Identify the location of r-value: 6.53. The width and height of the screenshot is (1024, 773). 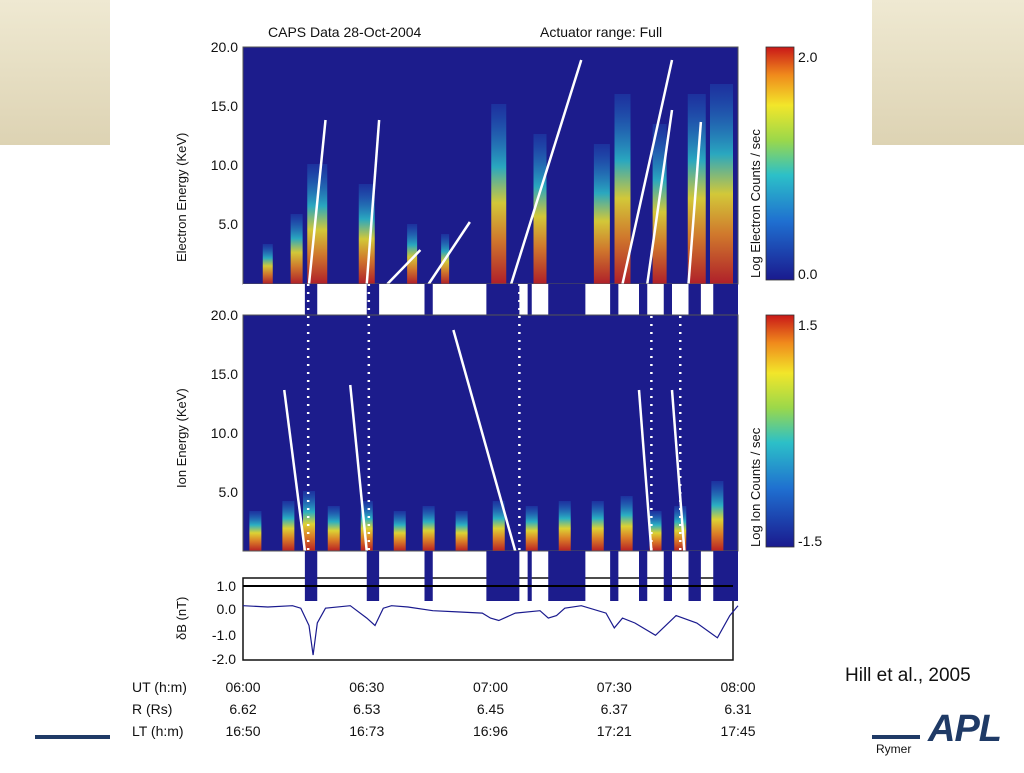
(366, 709).